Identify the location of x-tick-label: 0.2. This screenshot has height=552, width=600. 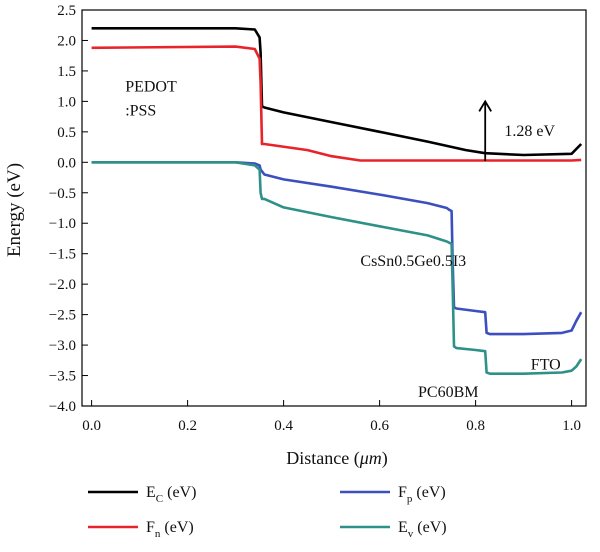
(187, 426).